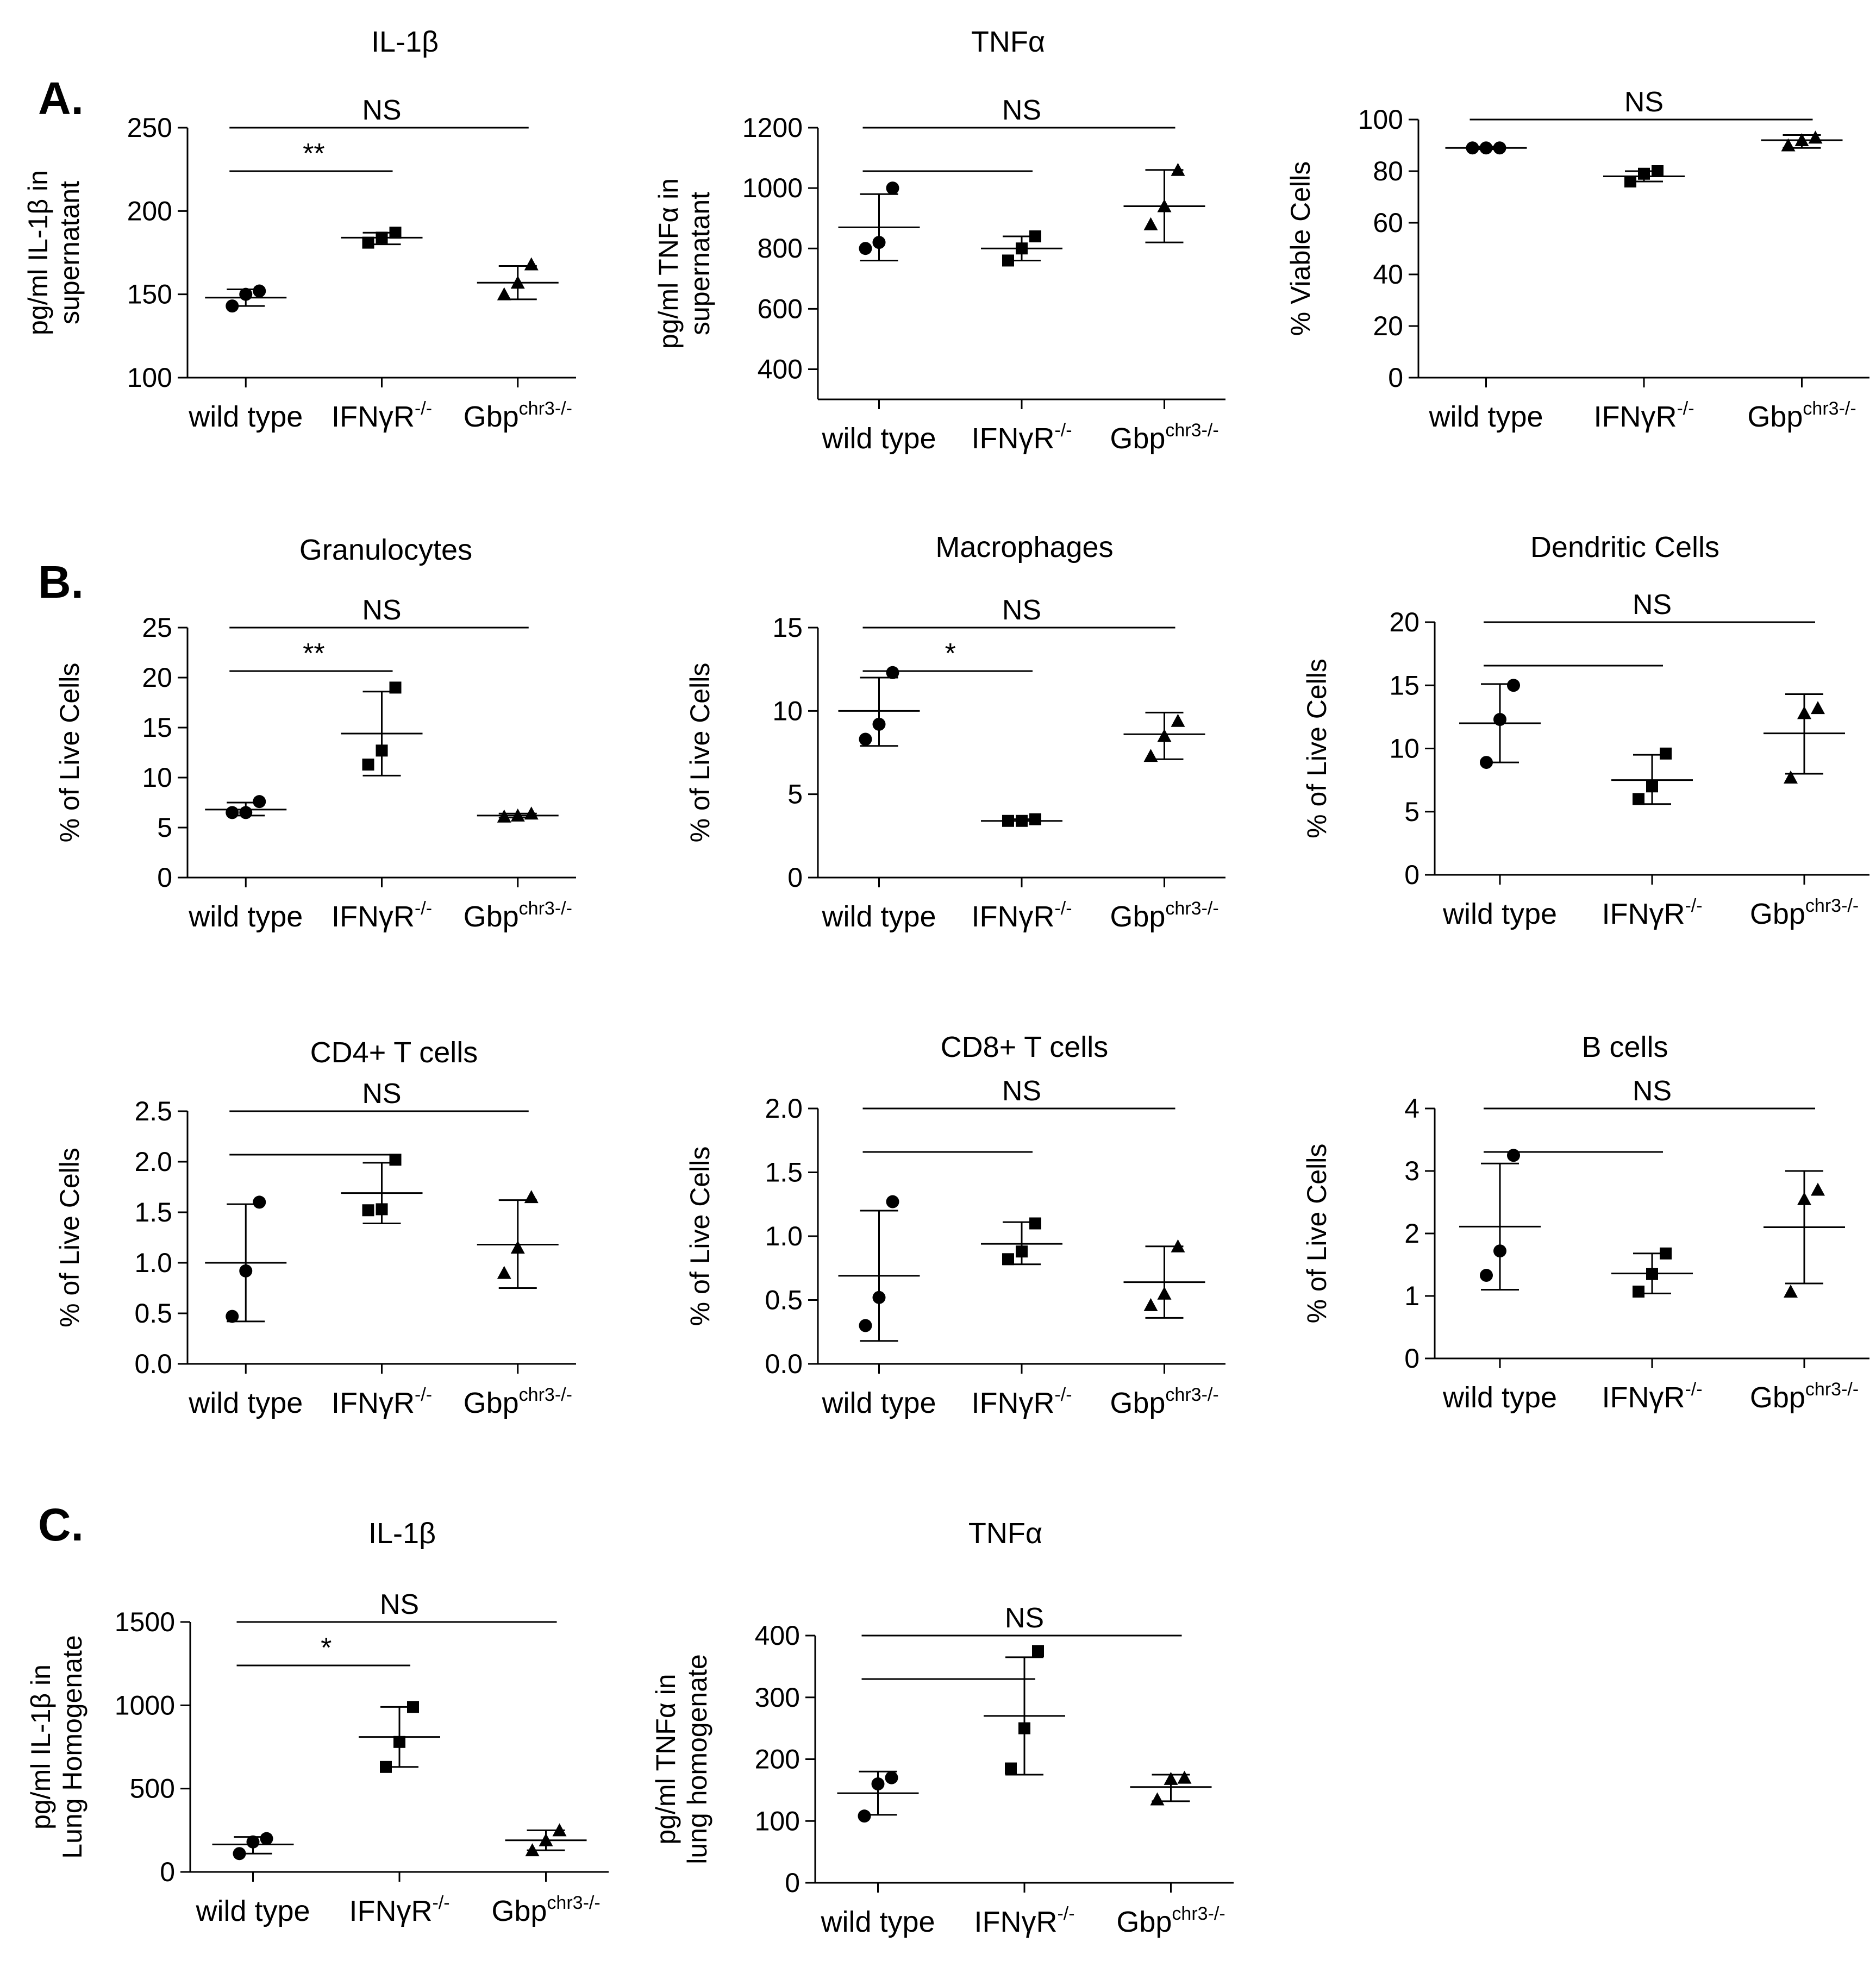 Image resolution: width=1876 pixels, height=1973 pixels. What do you see at coordinates (666, 1759) in the screenshot?
I see `y-axis-label: pg/ml TNFα in` at bounding box center [666, 1759].